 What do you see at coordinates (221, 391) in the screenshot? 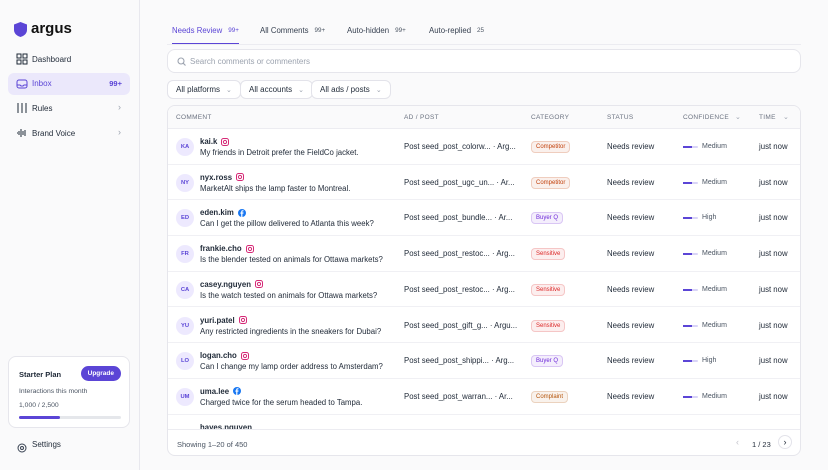
I see `username: uma.lee` at bounding box center [221, 391].